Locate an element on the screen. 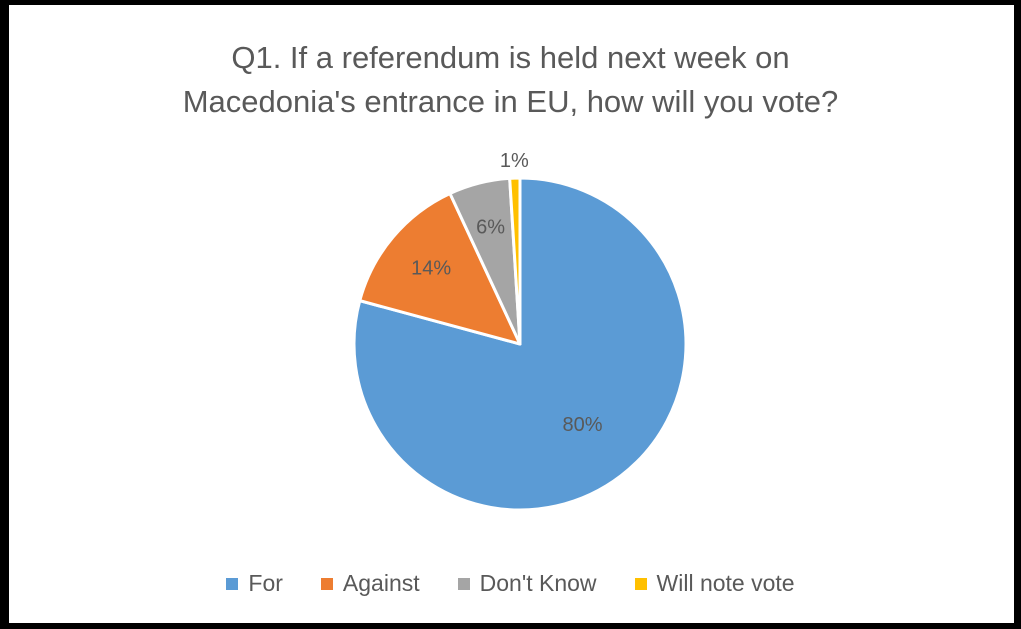 This screenshot has width=1021, height=629. legend-swatch-will-note-vote is located at coordinates (640, 583).